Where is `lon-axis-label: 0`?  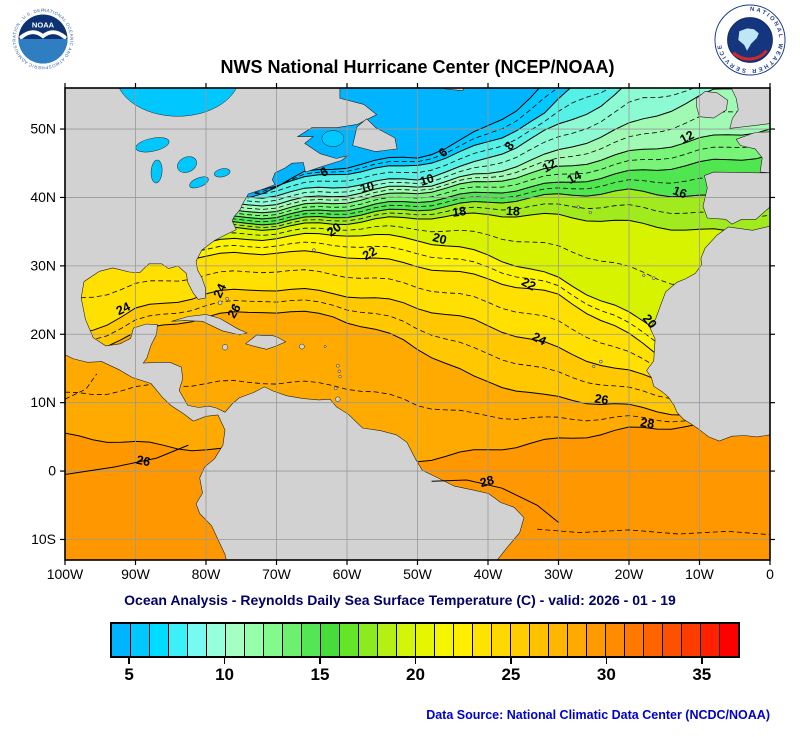
lon-axis-label: 0 is located at coordinates (770, 574).